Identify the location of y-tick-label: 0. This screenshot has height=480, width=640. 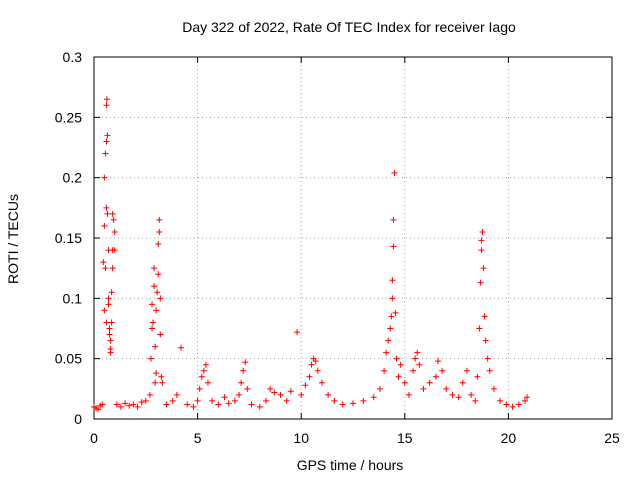
(78, 419).